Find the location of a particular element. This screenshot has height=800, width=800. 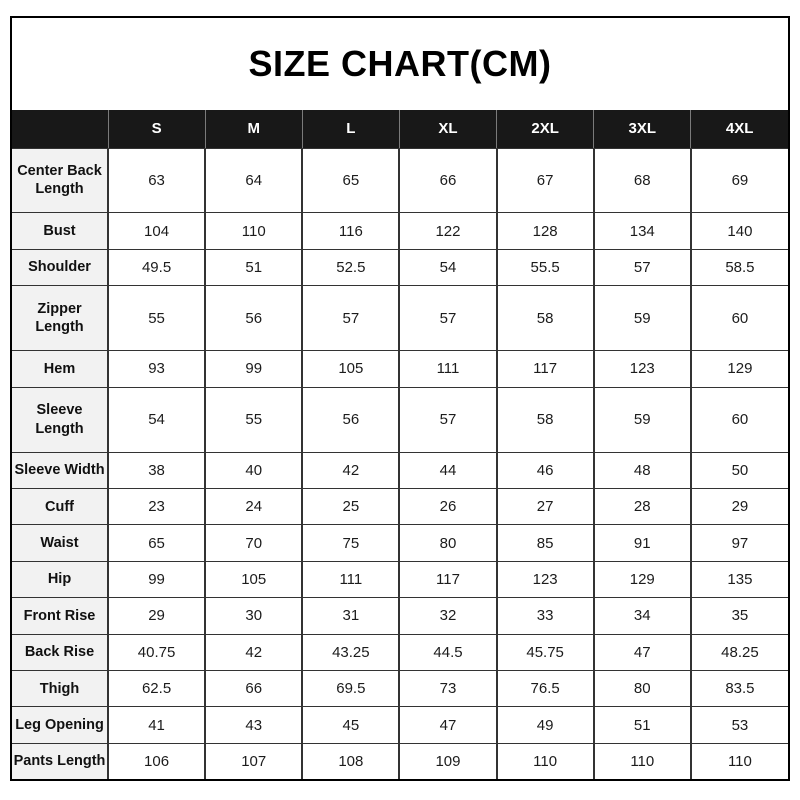

cell-thigh-s: 62.5 is located at coordinates (156, 688).